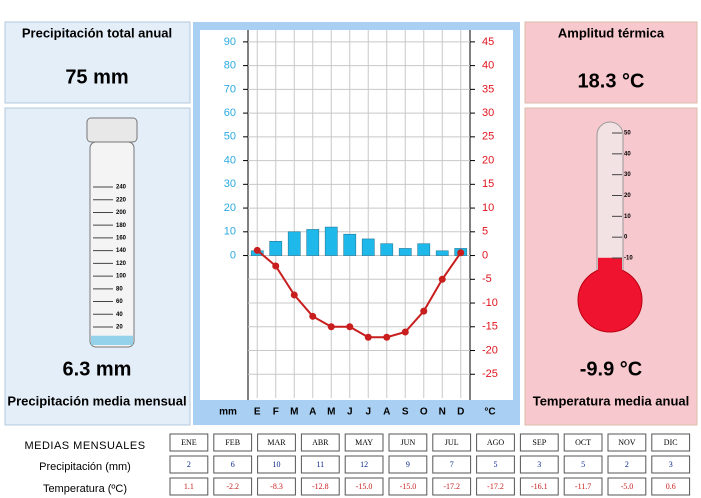  I want to click on table-text: -8.3, so click(276, 486).